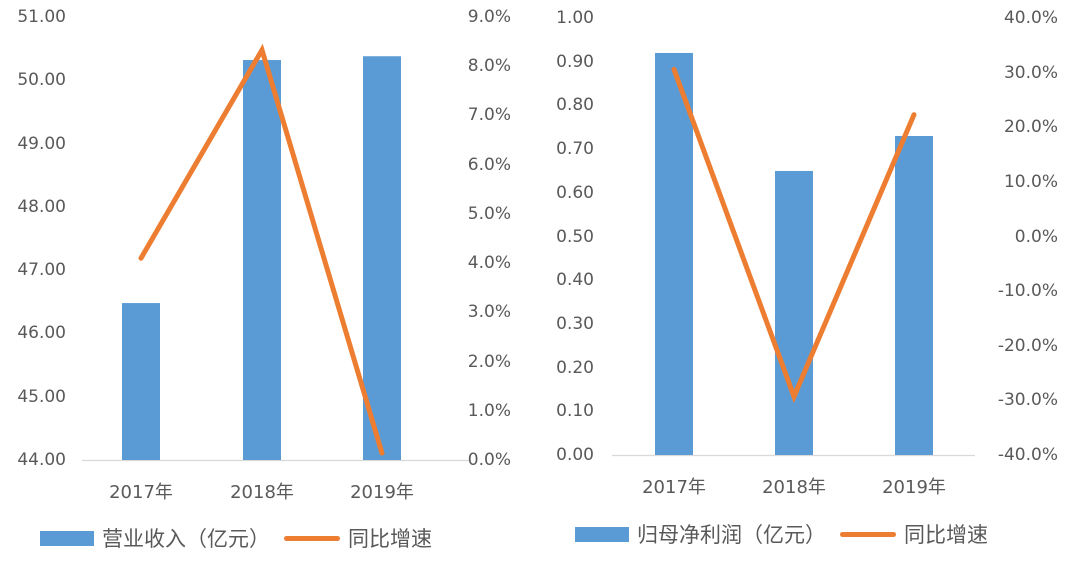 The image size is (1080, 576). I want to click on left-axis-tick: 1.00, so click(575, 18).